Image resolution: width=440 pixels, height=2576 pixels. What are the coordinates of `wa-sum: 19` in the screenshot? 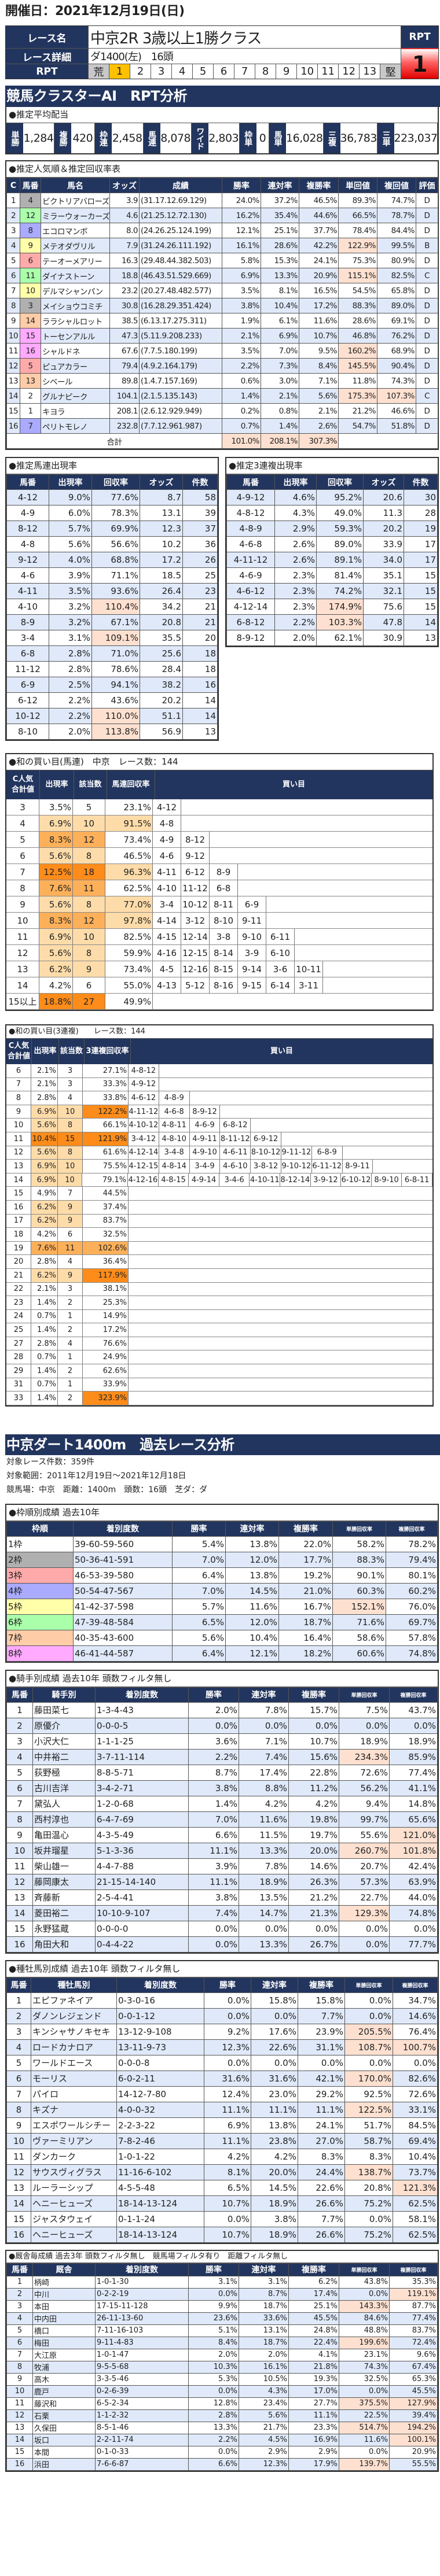 It's located at (18, 1248).